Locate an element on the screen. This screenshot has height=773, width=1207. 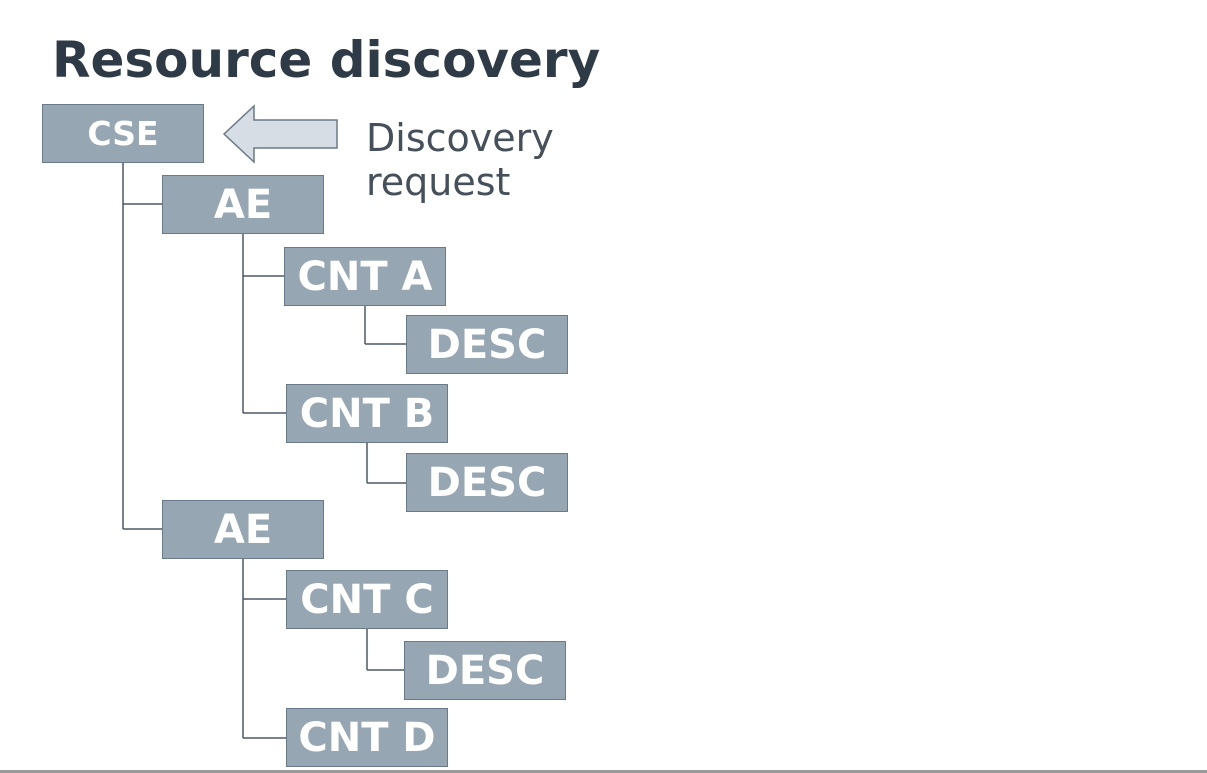
node-ae-2: AE is located at coordinates (243, 529).